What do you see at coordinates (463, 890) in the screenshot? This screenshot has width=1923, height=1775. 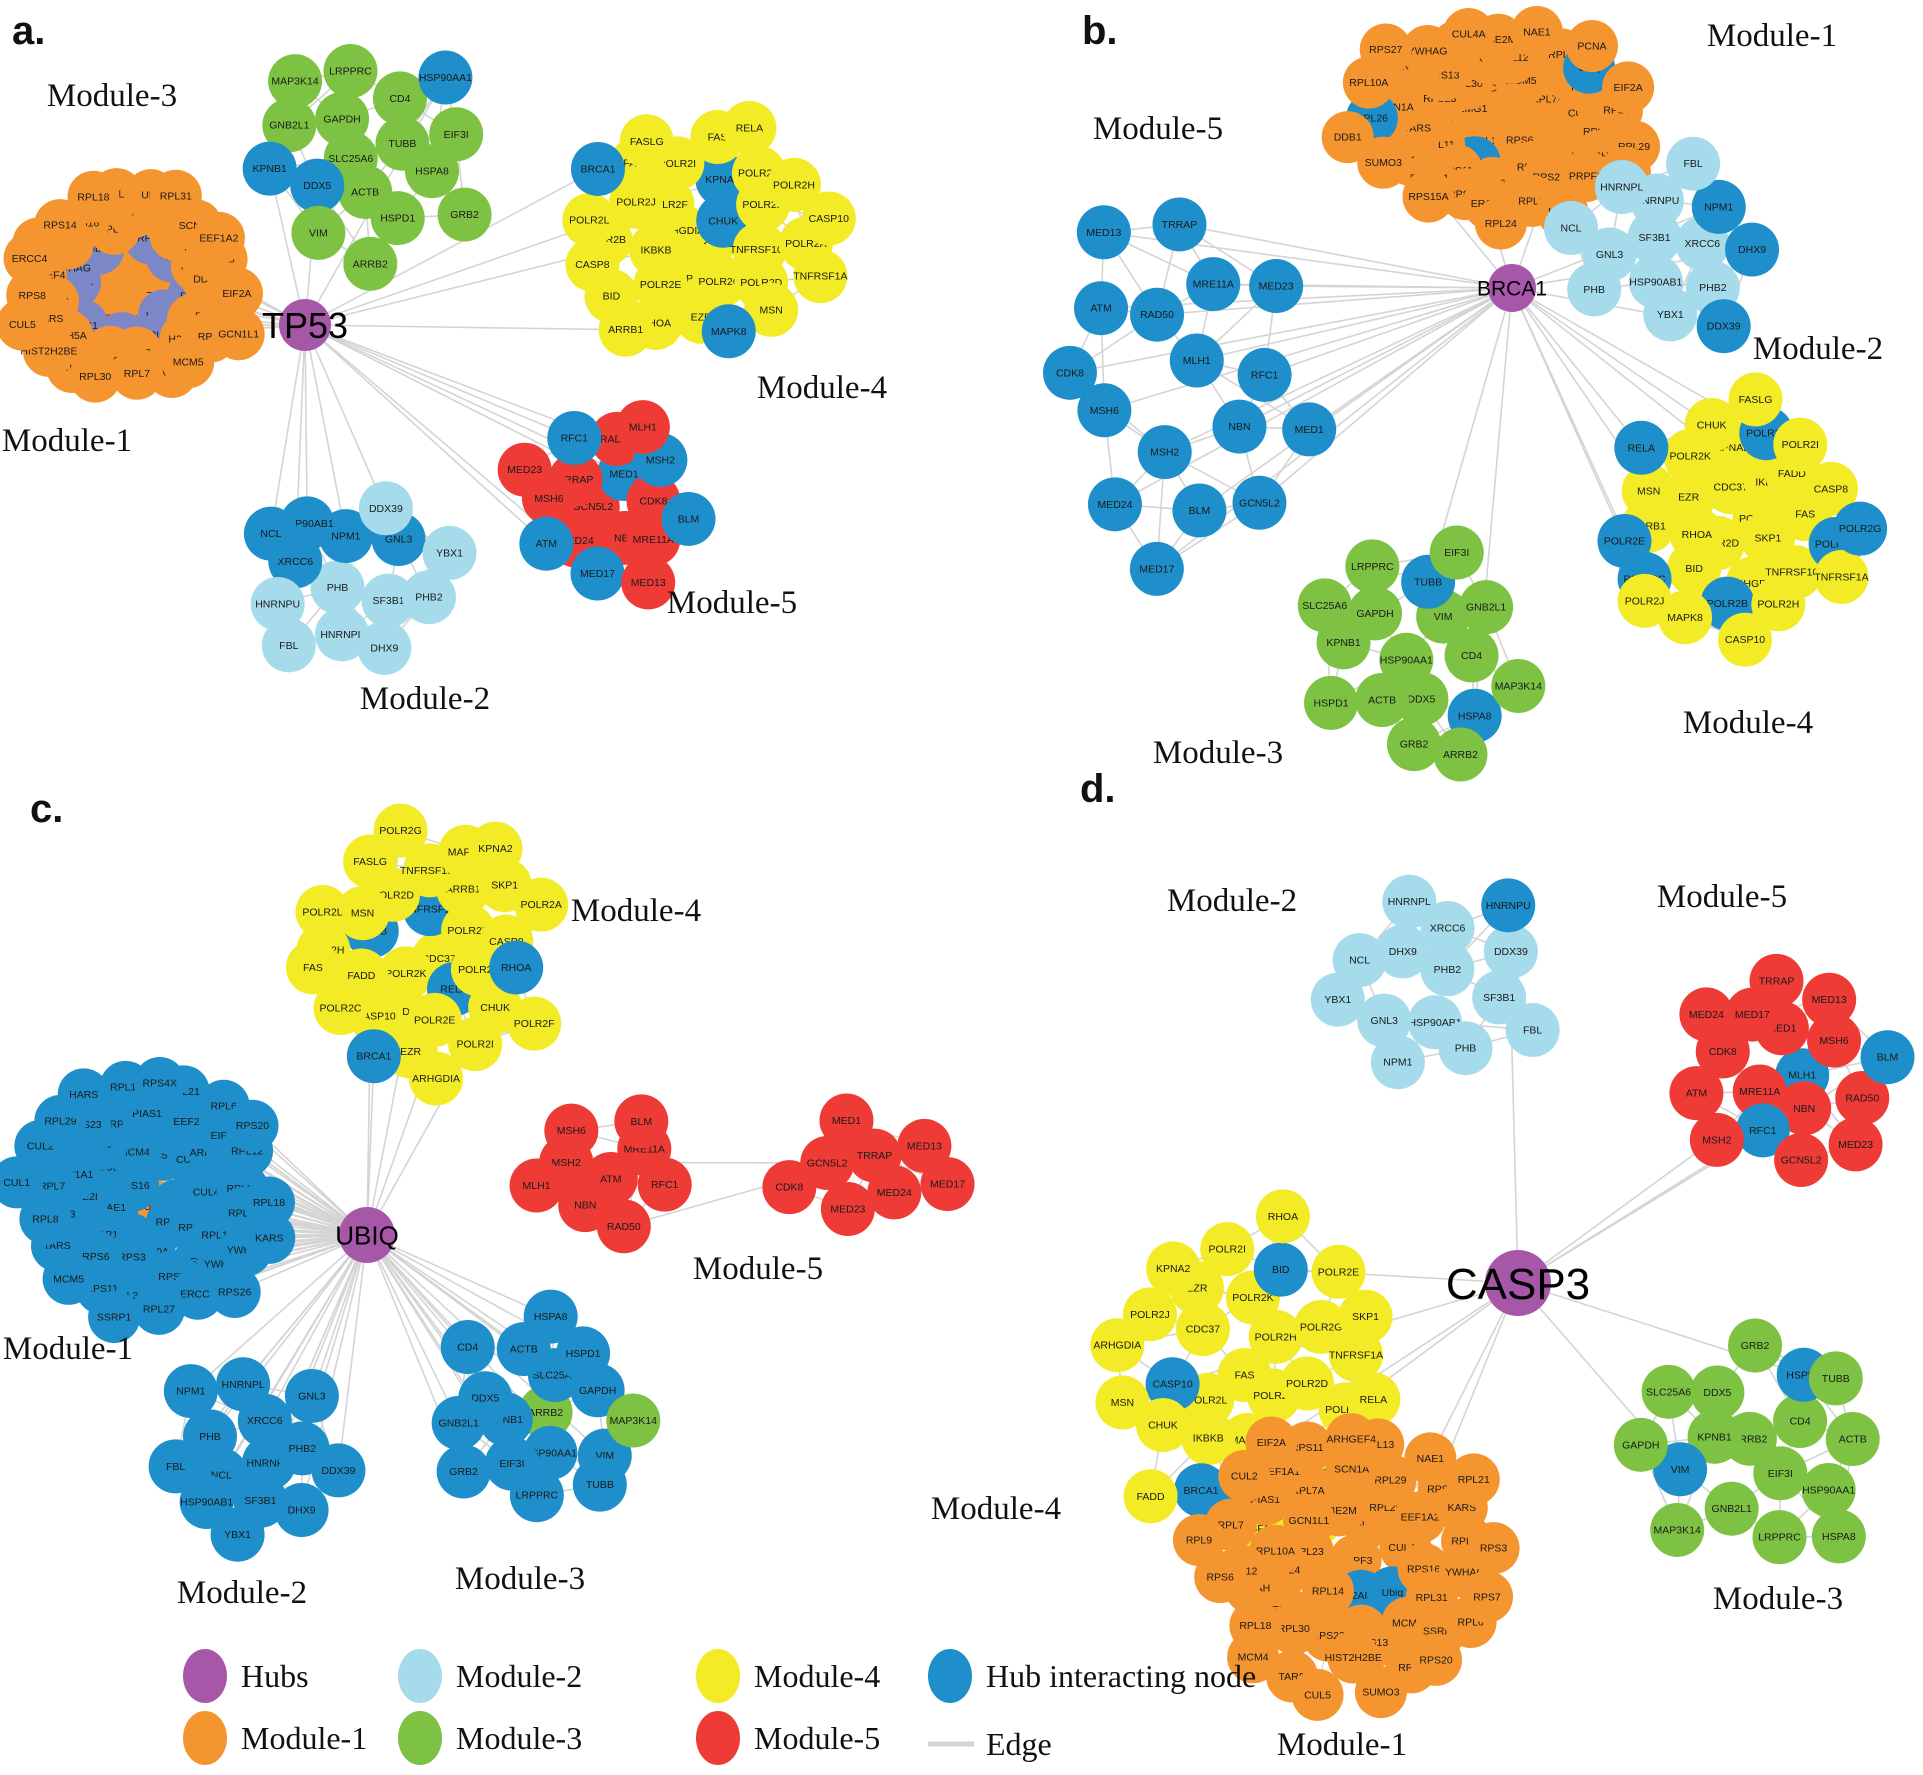 I see `node-label: ARRB1` at bounding box center [463, 890].